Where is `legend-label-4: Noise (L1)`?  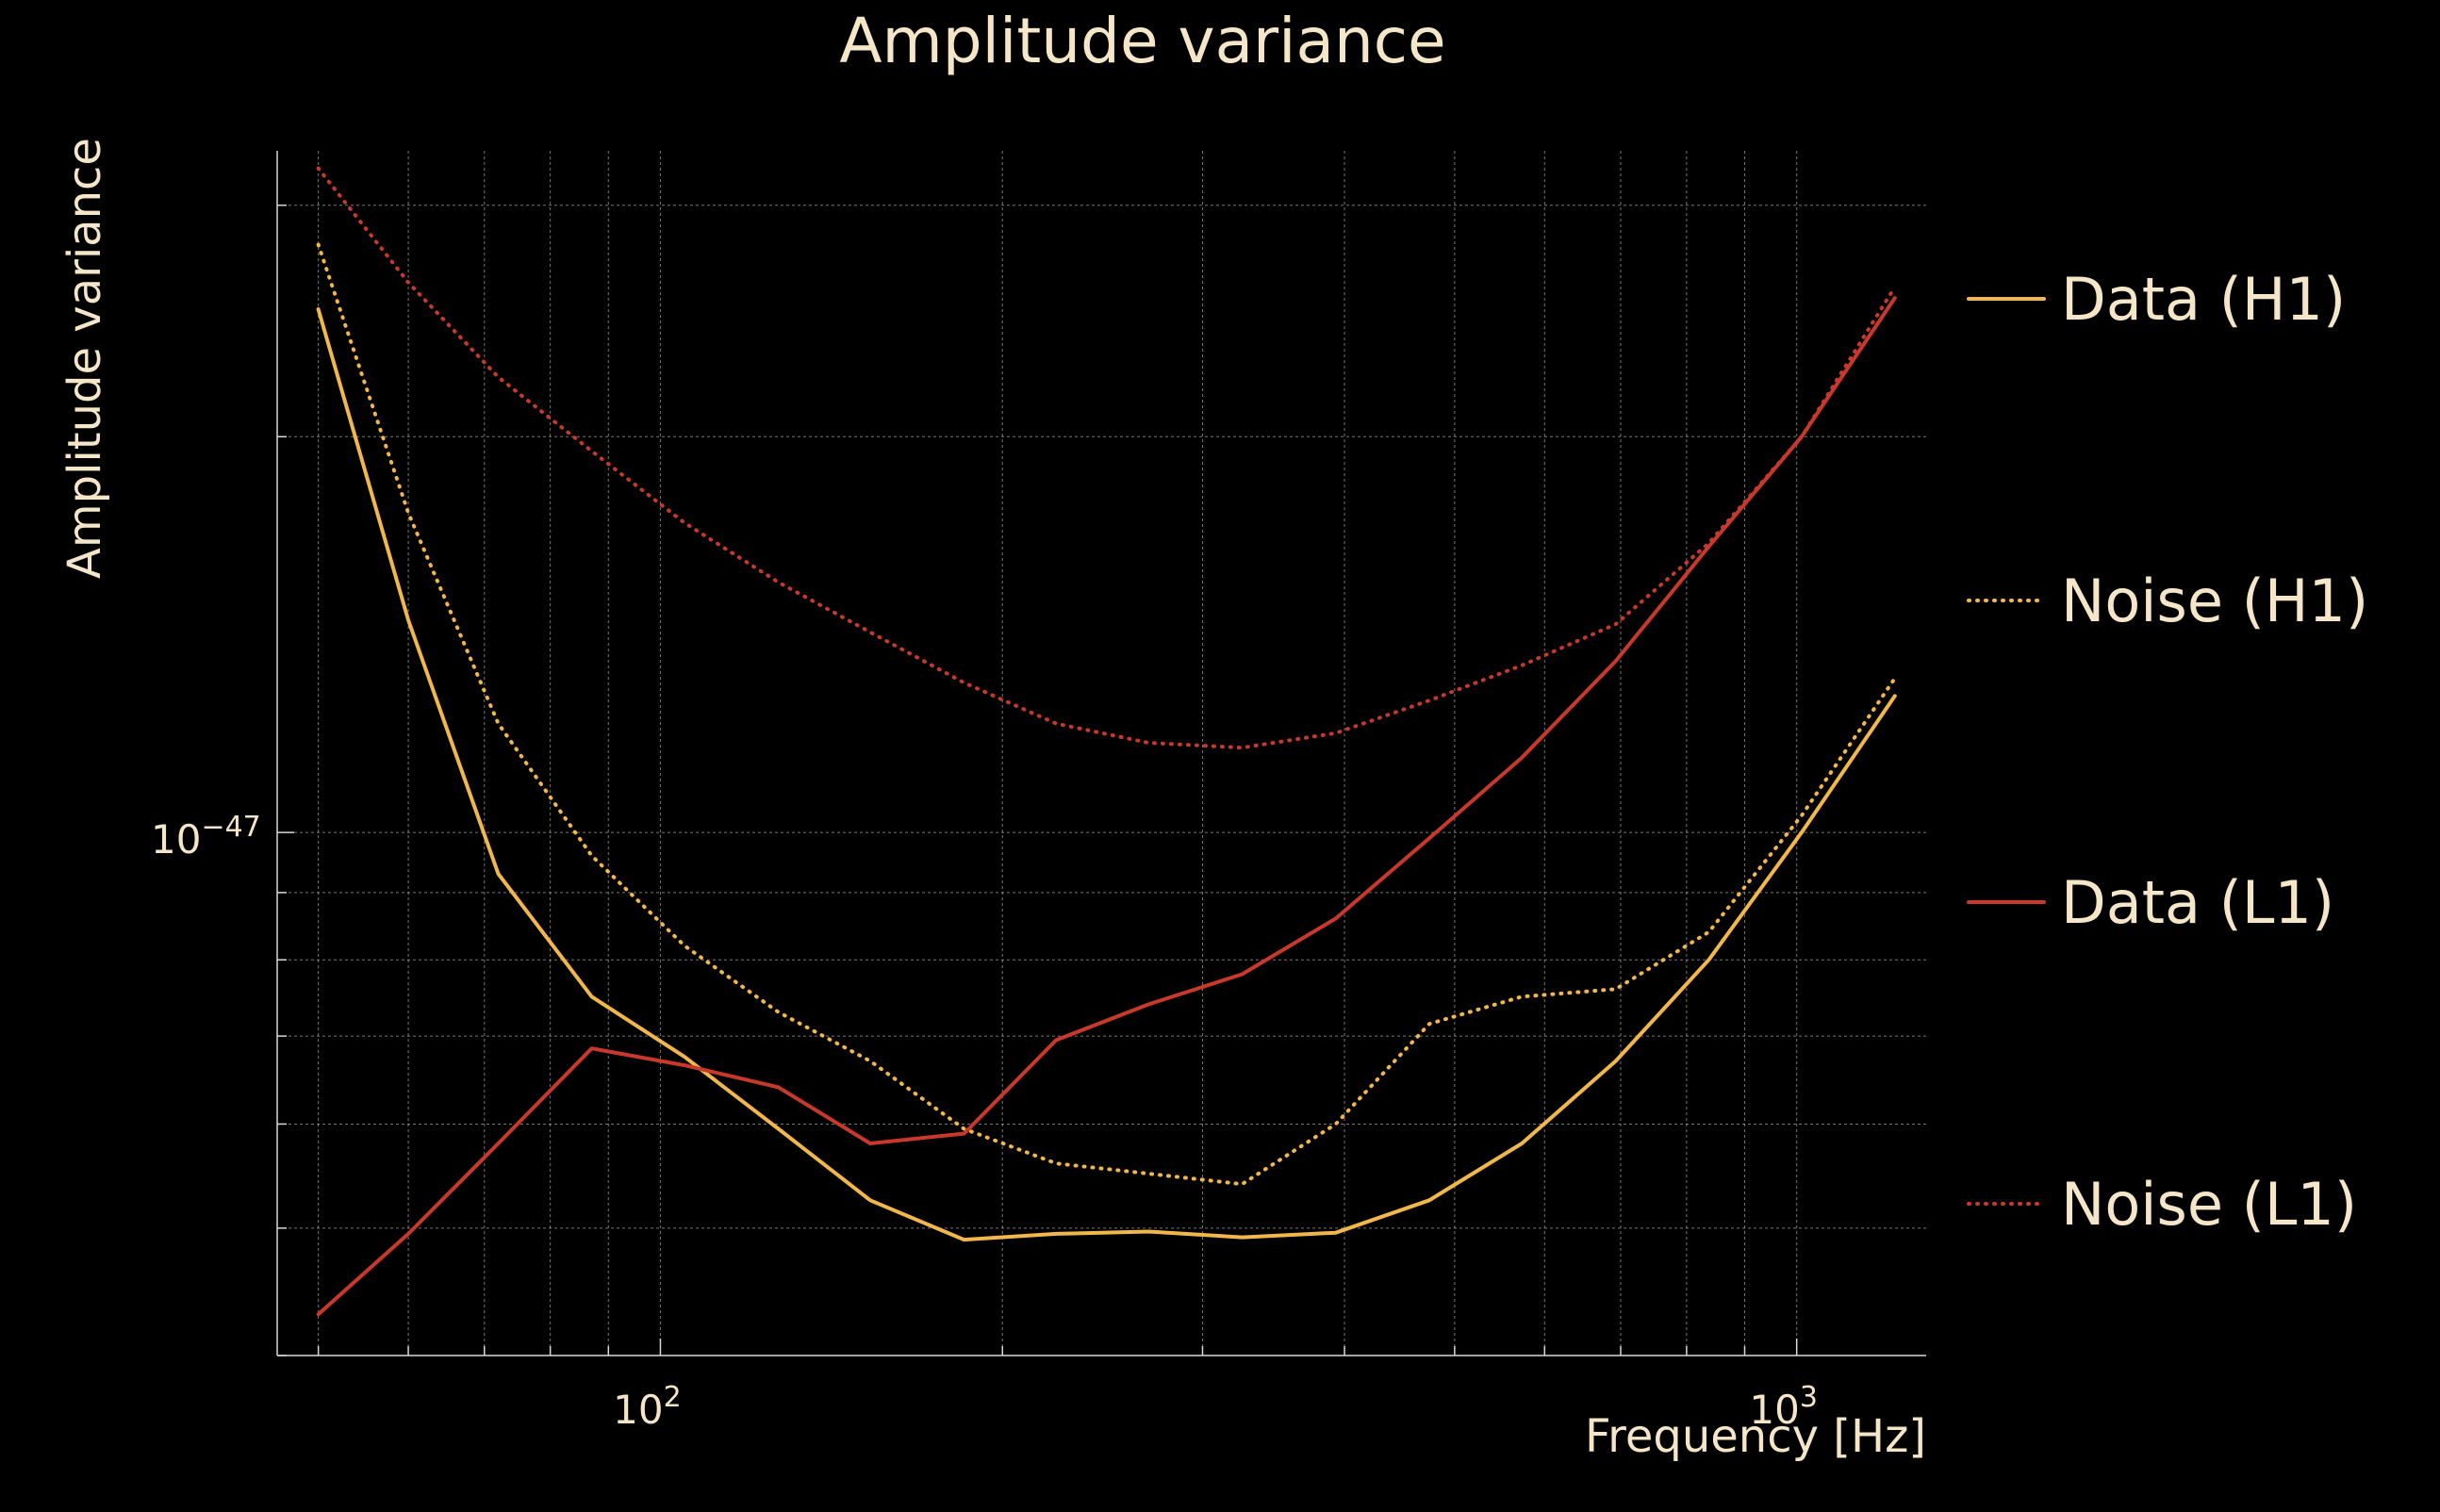
legend-label-4: Noise (L1) is located at coordinates (2209, 1205).